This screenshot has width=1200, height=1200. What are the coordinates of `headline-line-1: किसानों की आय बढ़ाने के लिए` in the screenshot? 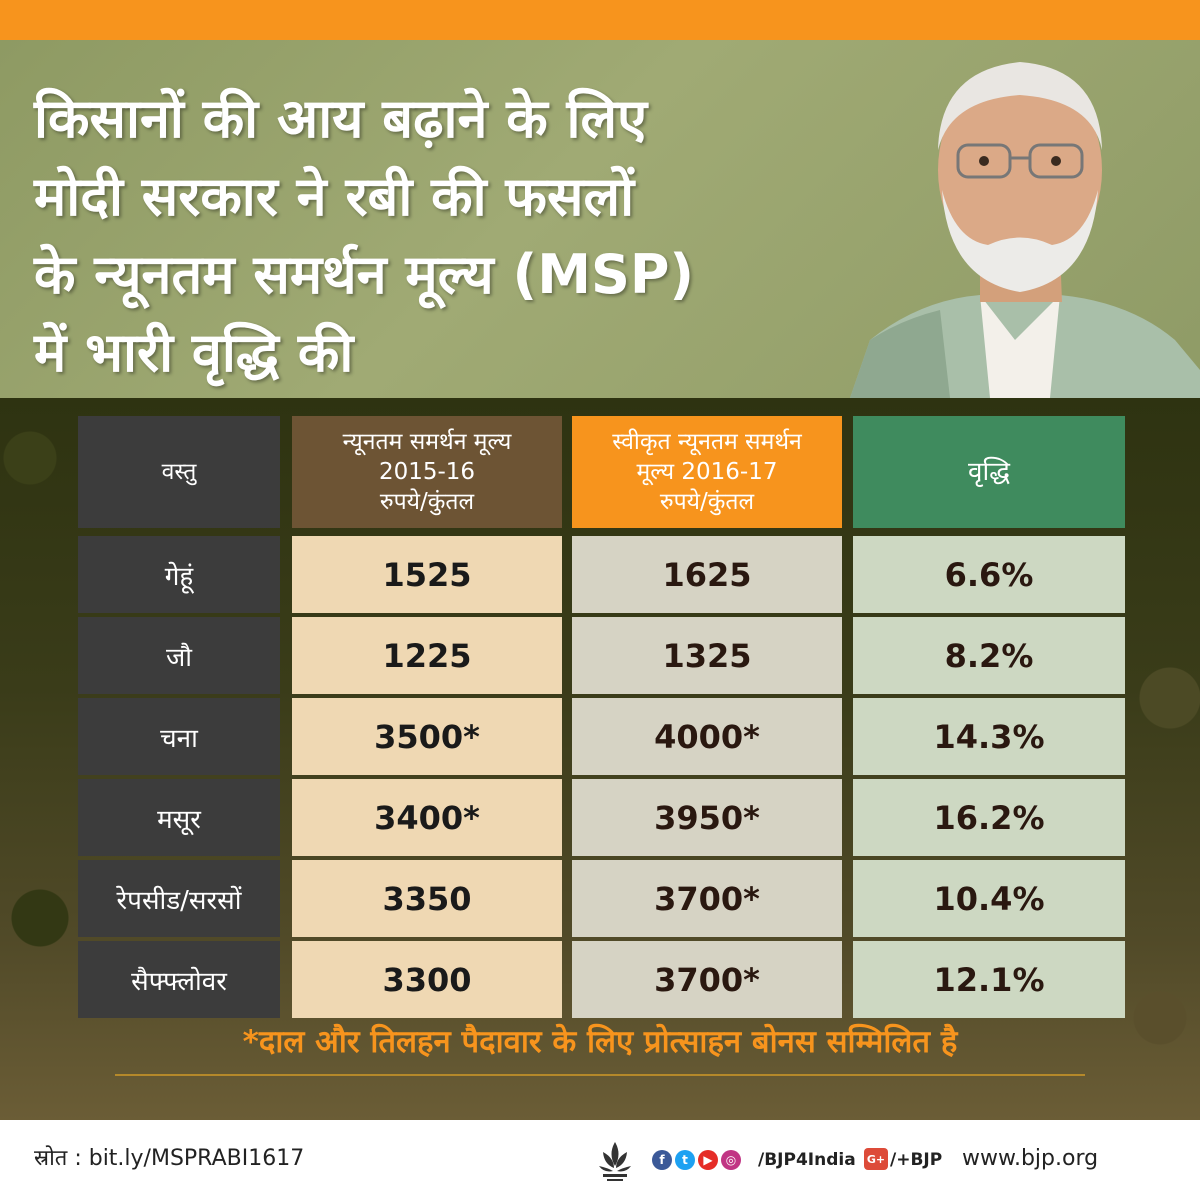 It's located at (340, 118).